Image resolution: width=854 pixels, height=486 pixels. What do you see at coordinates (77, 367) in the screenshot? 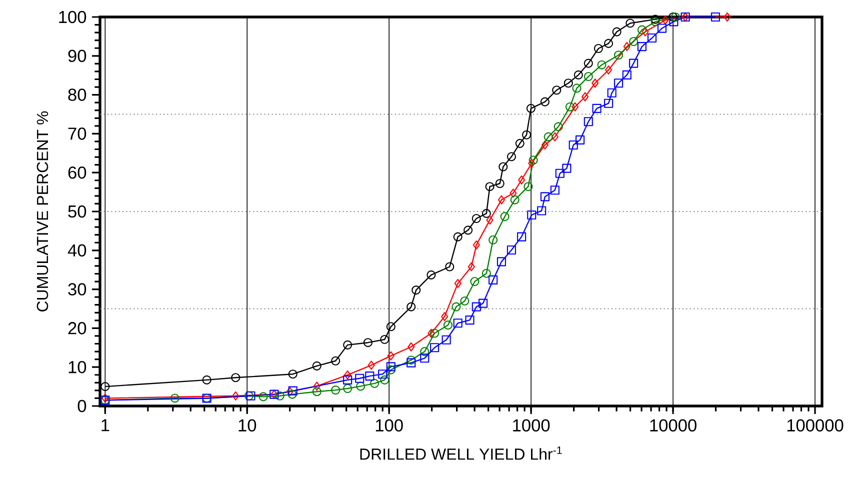
I see `y-tick-label: 10` at bounding box center [77, 367].